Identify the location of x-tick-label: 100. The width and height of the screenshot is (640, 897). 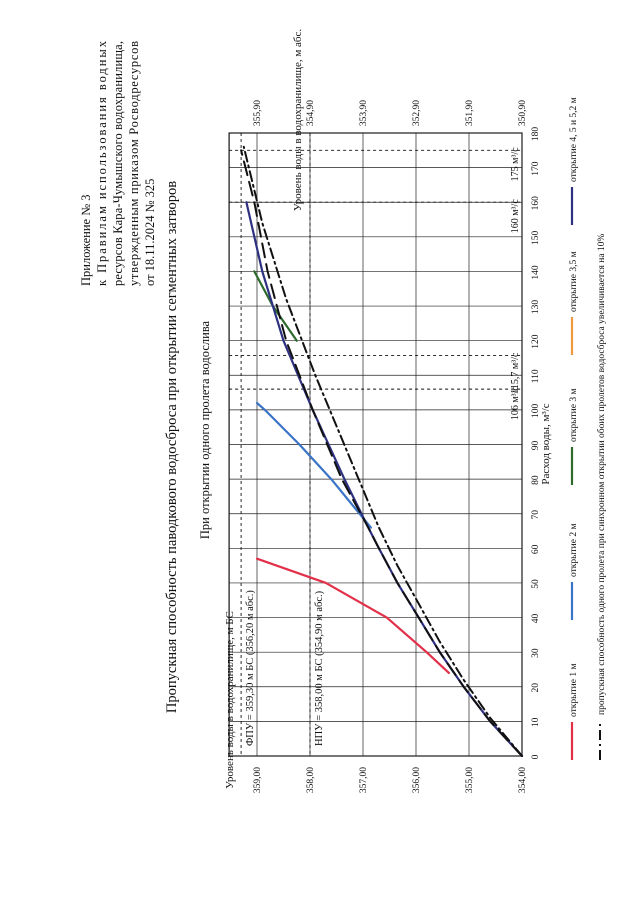
(536, 411).